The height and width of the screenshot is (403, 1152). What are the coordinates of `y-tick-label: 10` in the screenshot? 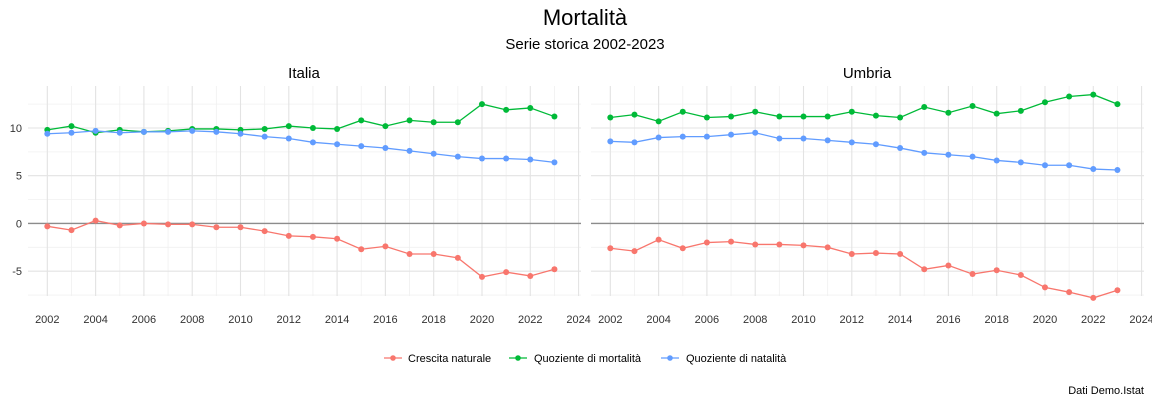 It's located at (16, 129).